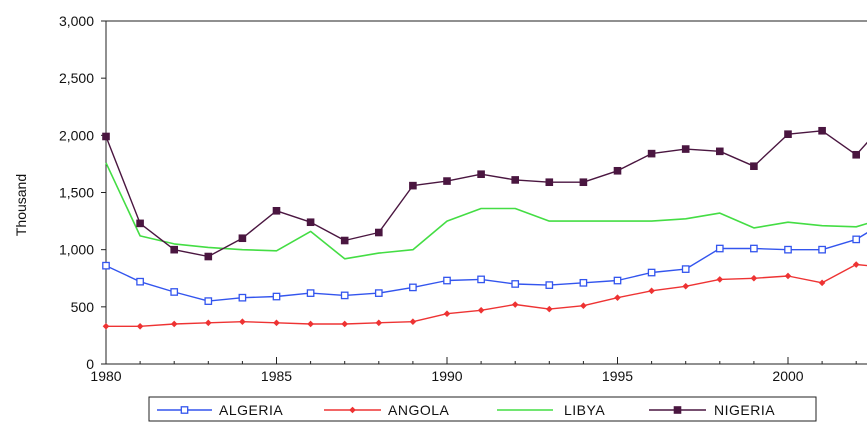 The image size is (867, 422). I want to click on y-tick-label: 3,000, so click(76, 21).